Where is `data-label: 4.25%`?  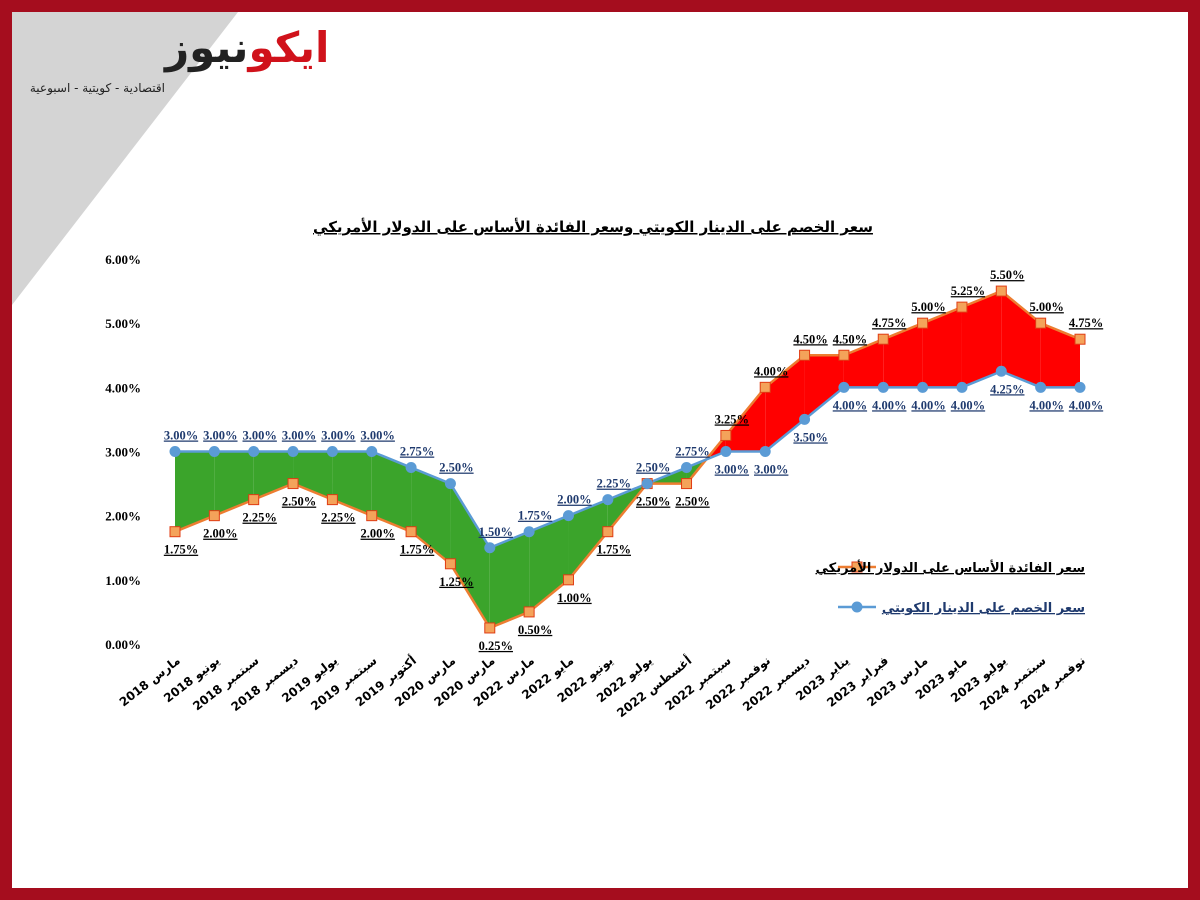 data-label: 4.25% is located at coordinates (1007, 389).